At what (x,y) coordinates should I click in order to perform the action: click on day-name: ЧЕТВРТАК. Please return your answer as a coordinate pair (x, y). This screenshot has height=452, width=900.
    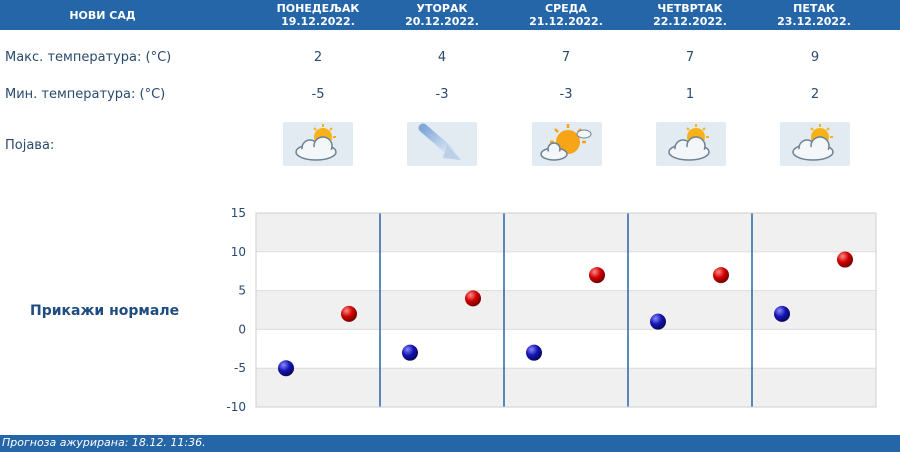
    Looking at the image, I should click on (690, 8).